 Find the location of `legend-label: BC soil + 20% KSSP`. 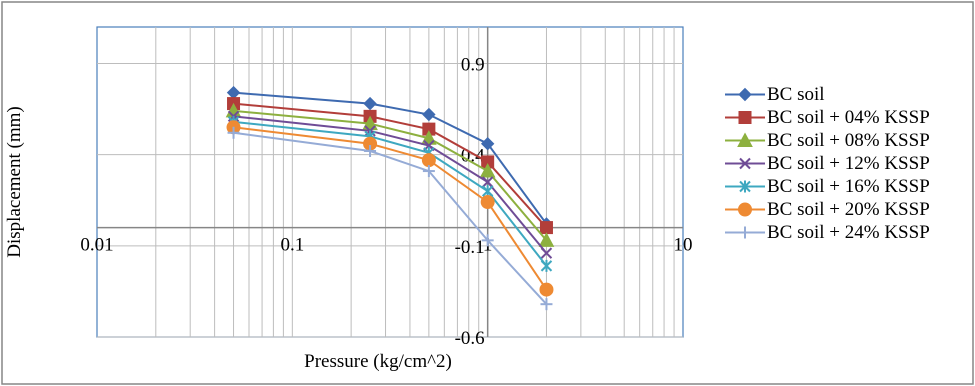

legend-label: BC soil + 20% KSSP is located at coordinates (848, 209).